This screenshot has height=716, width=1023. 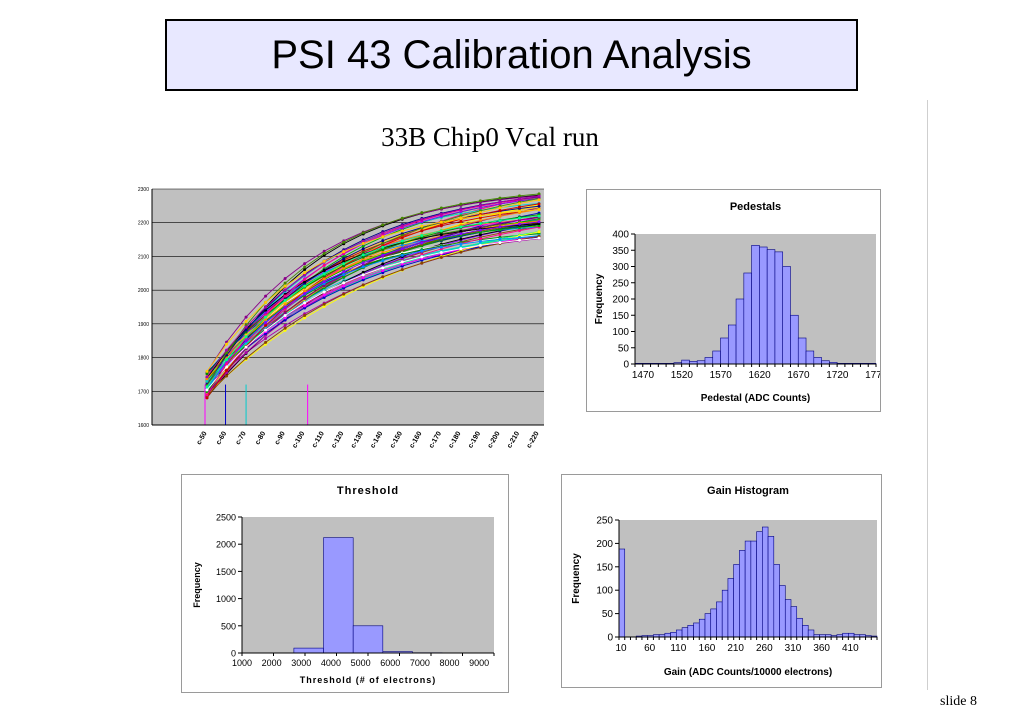 What do you see at coordinates (202, 438) in the screenshot?
I see `x-tick-label: c-50` at bounding box center [202, 438].